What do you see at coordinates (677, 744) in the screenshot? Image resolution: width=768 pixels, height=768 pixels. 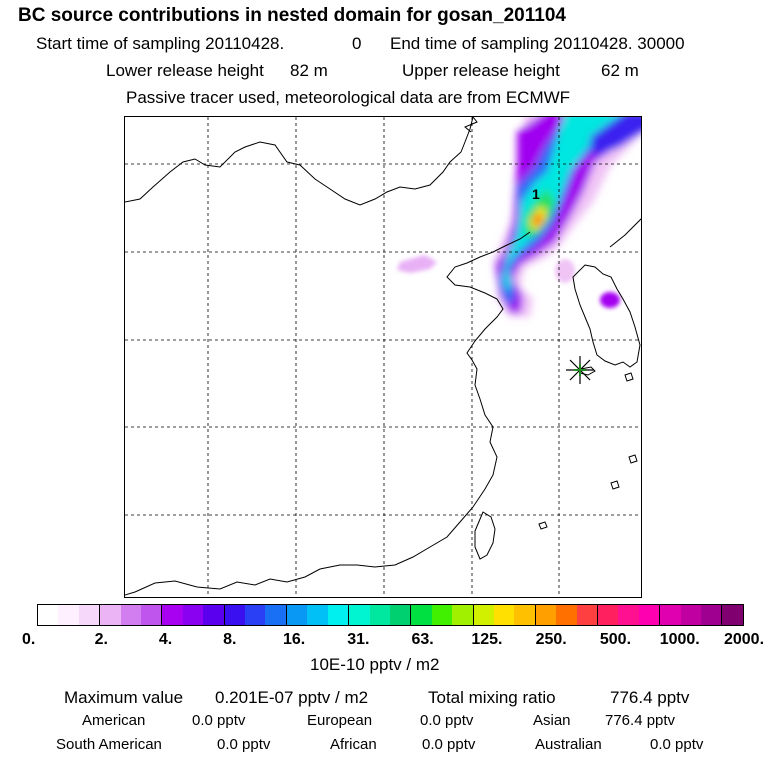 I see `region-australian-value: 0.0 pptv` at bounding box center [677, 744].